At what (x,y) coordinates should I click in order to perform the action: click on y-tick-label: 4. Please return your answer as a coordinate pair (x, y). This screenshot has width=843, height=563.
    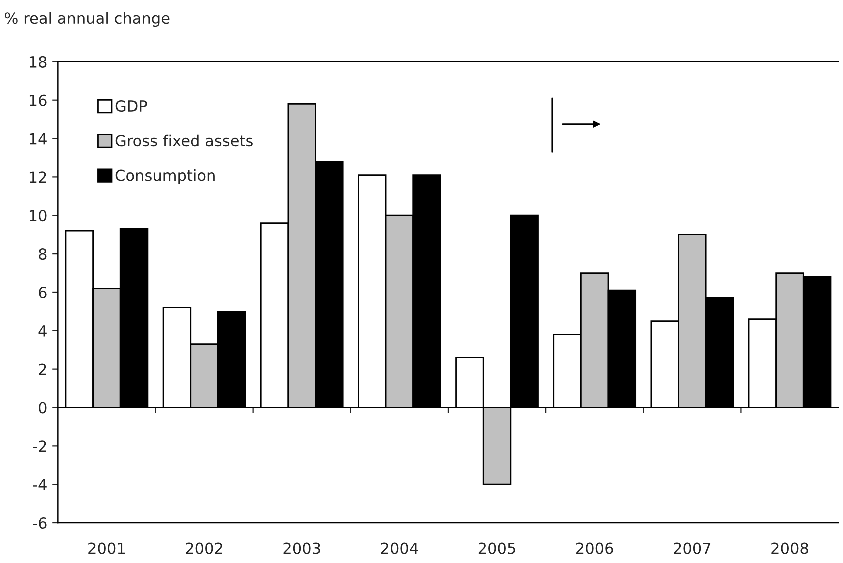
    Looking at the image, I should click on (42, 331).